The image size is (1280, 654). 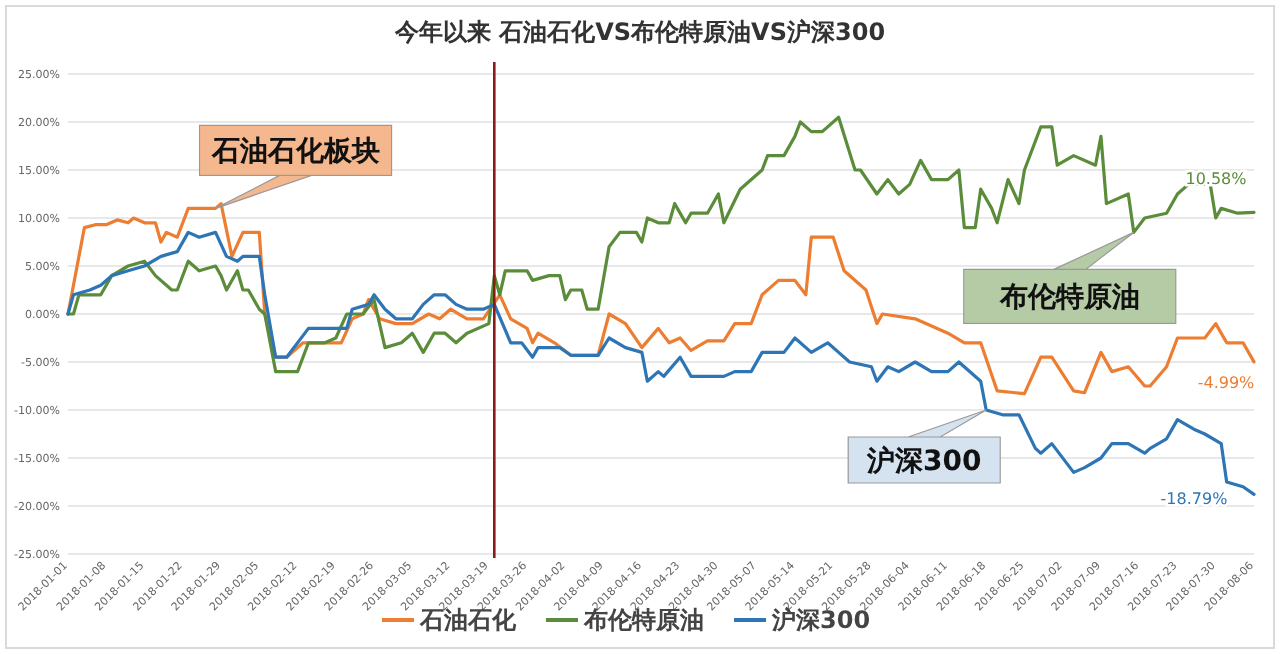 I want to click on chart-title: 今年以来 石油石化VS布伦特原油VS沪深300, so click(x=639, y=32).